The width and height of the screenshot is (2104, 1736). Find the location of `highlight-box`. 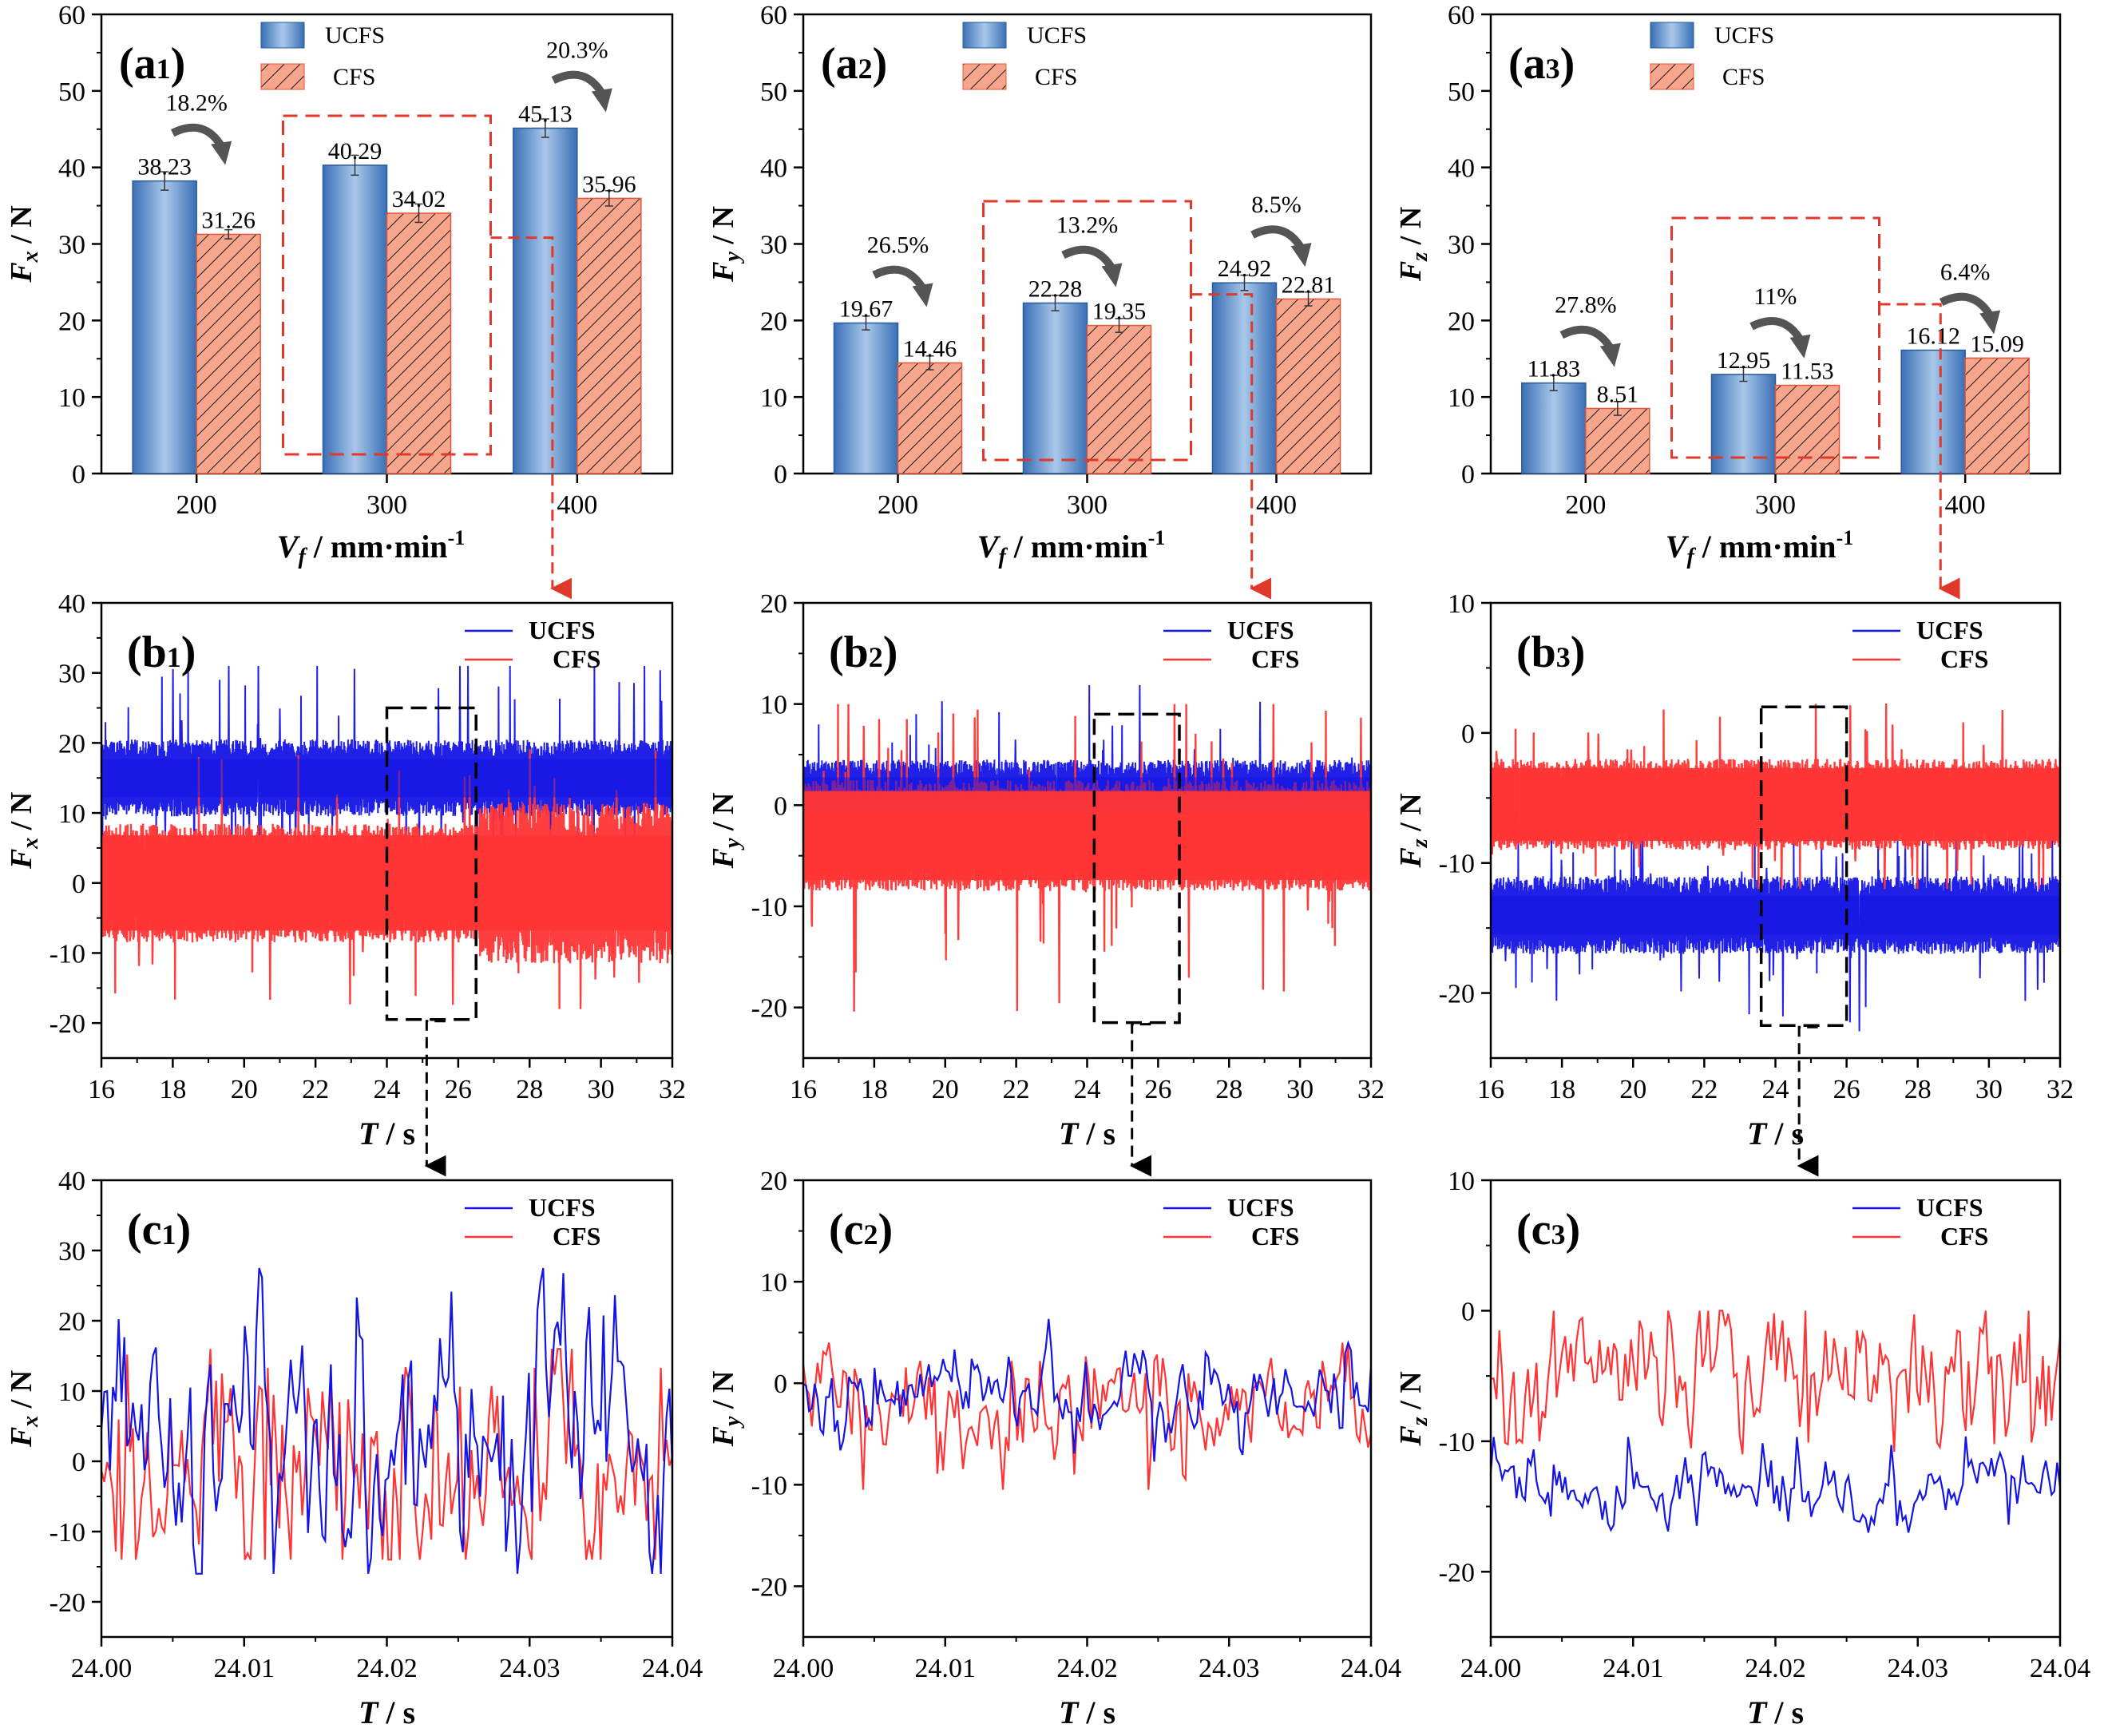

highlight-box is located at coordinates (387, 285).